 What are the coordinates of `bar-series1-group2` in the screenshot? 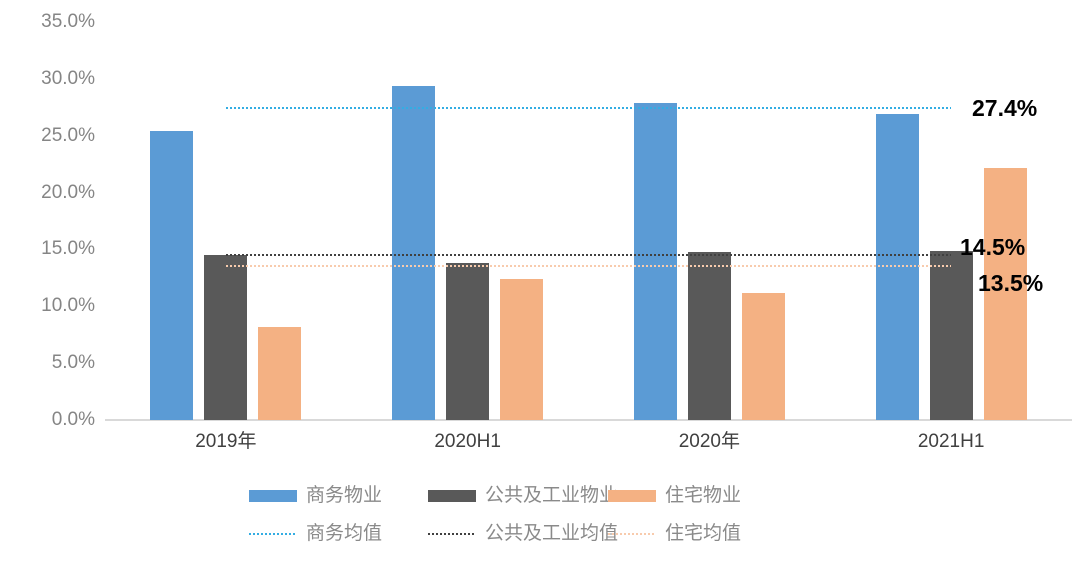 It's located at (709, 335).